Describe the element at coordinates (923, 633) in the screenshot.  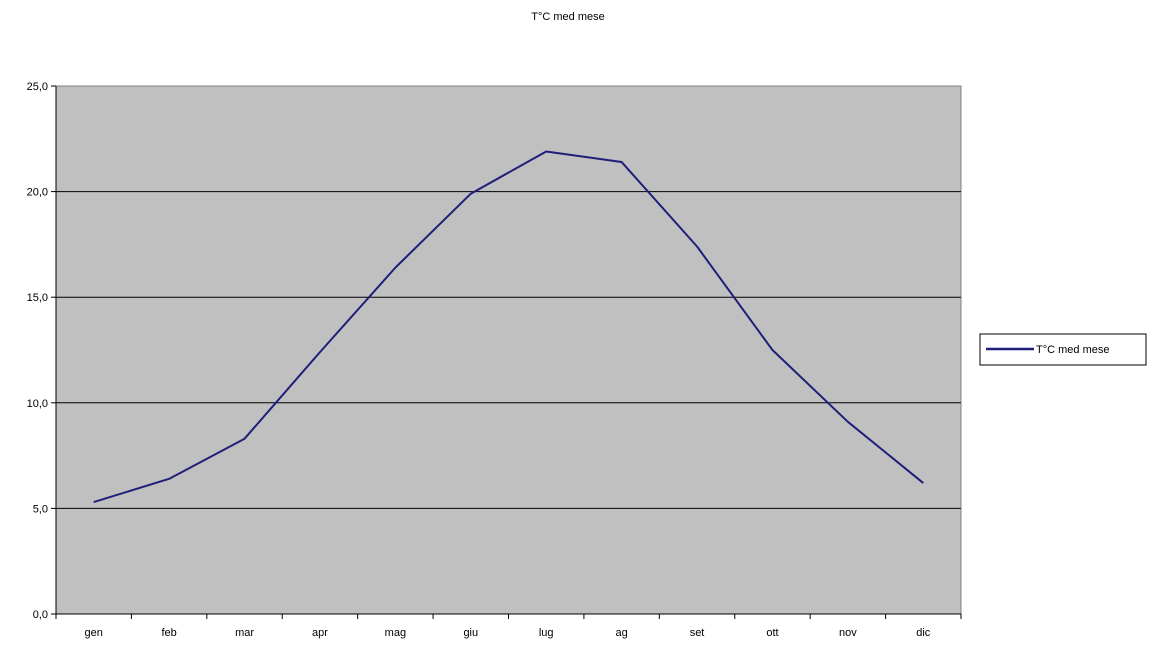
I see `x-tick-label: dic` at that location.